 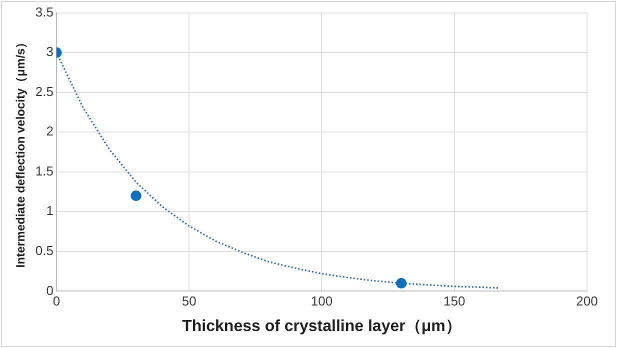 What do you see at coordinates (44, 170) in the screenshot?
I see `y-tick-label: 1.5` at bounding box center [44, 170].